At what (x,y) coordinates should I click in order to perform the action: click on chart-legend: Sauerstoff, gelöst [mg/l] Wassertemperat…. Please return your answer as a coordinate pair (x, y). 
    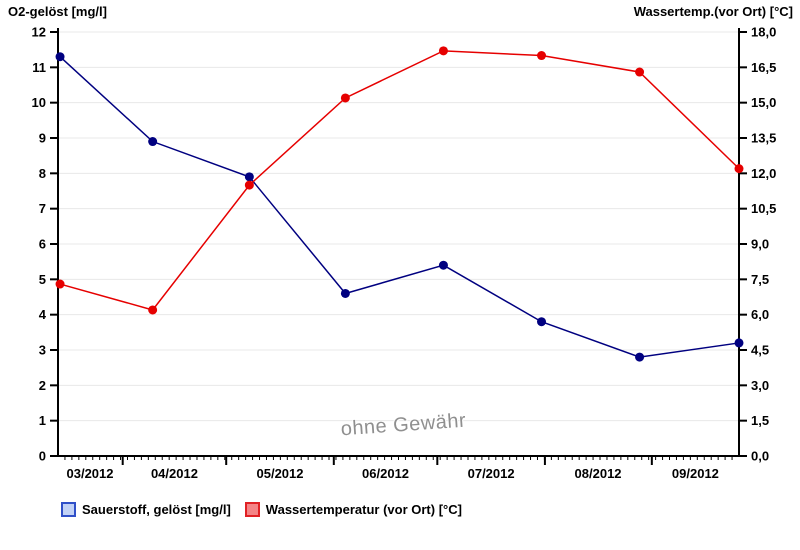
    Looking at the image, I should click on (261, 509).